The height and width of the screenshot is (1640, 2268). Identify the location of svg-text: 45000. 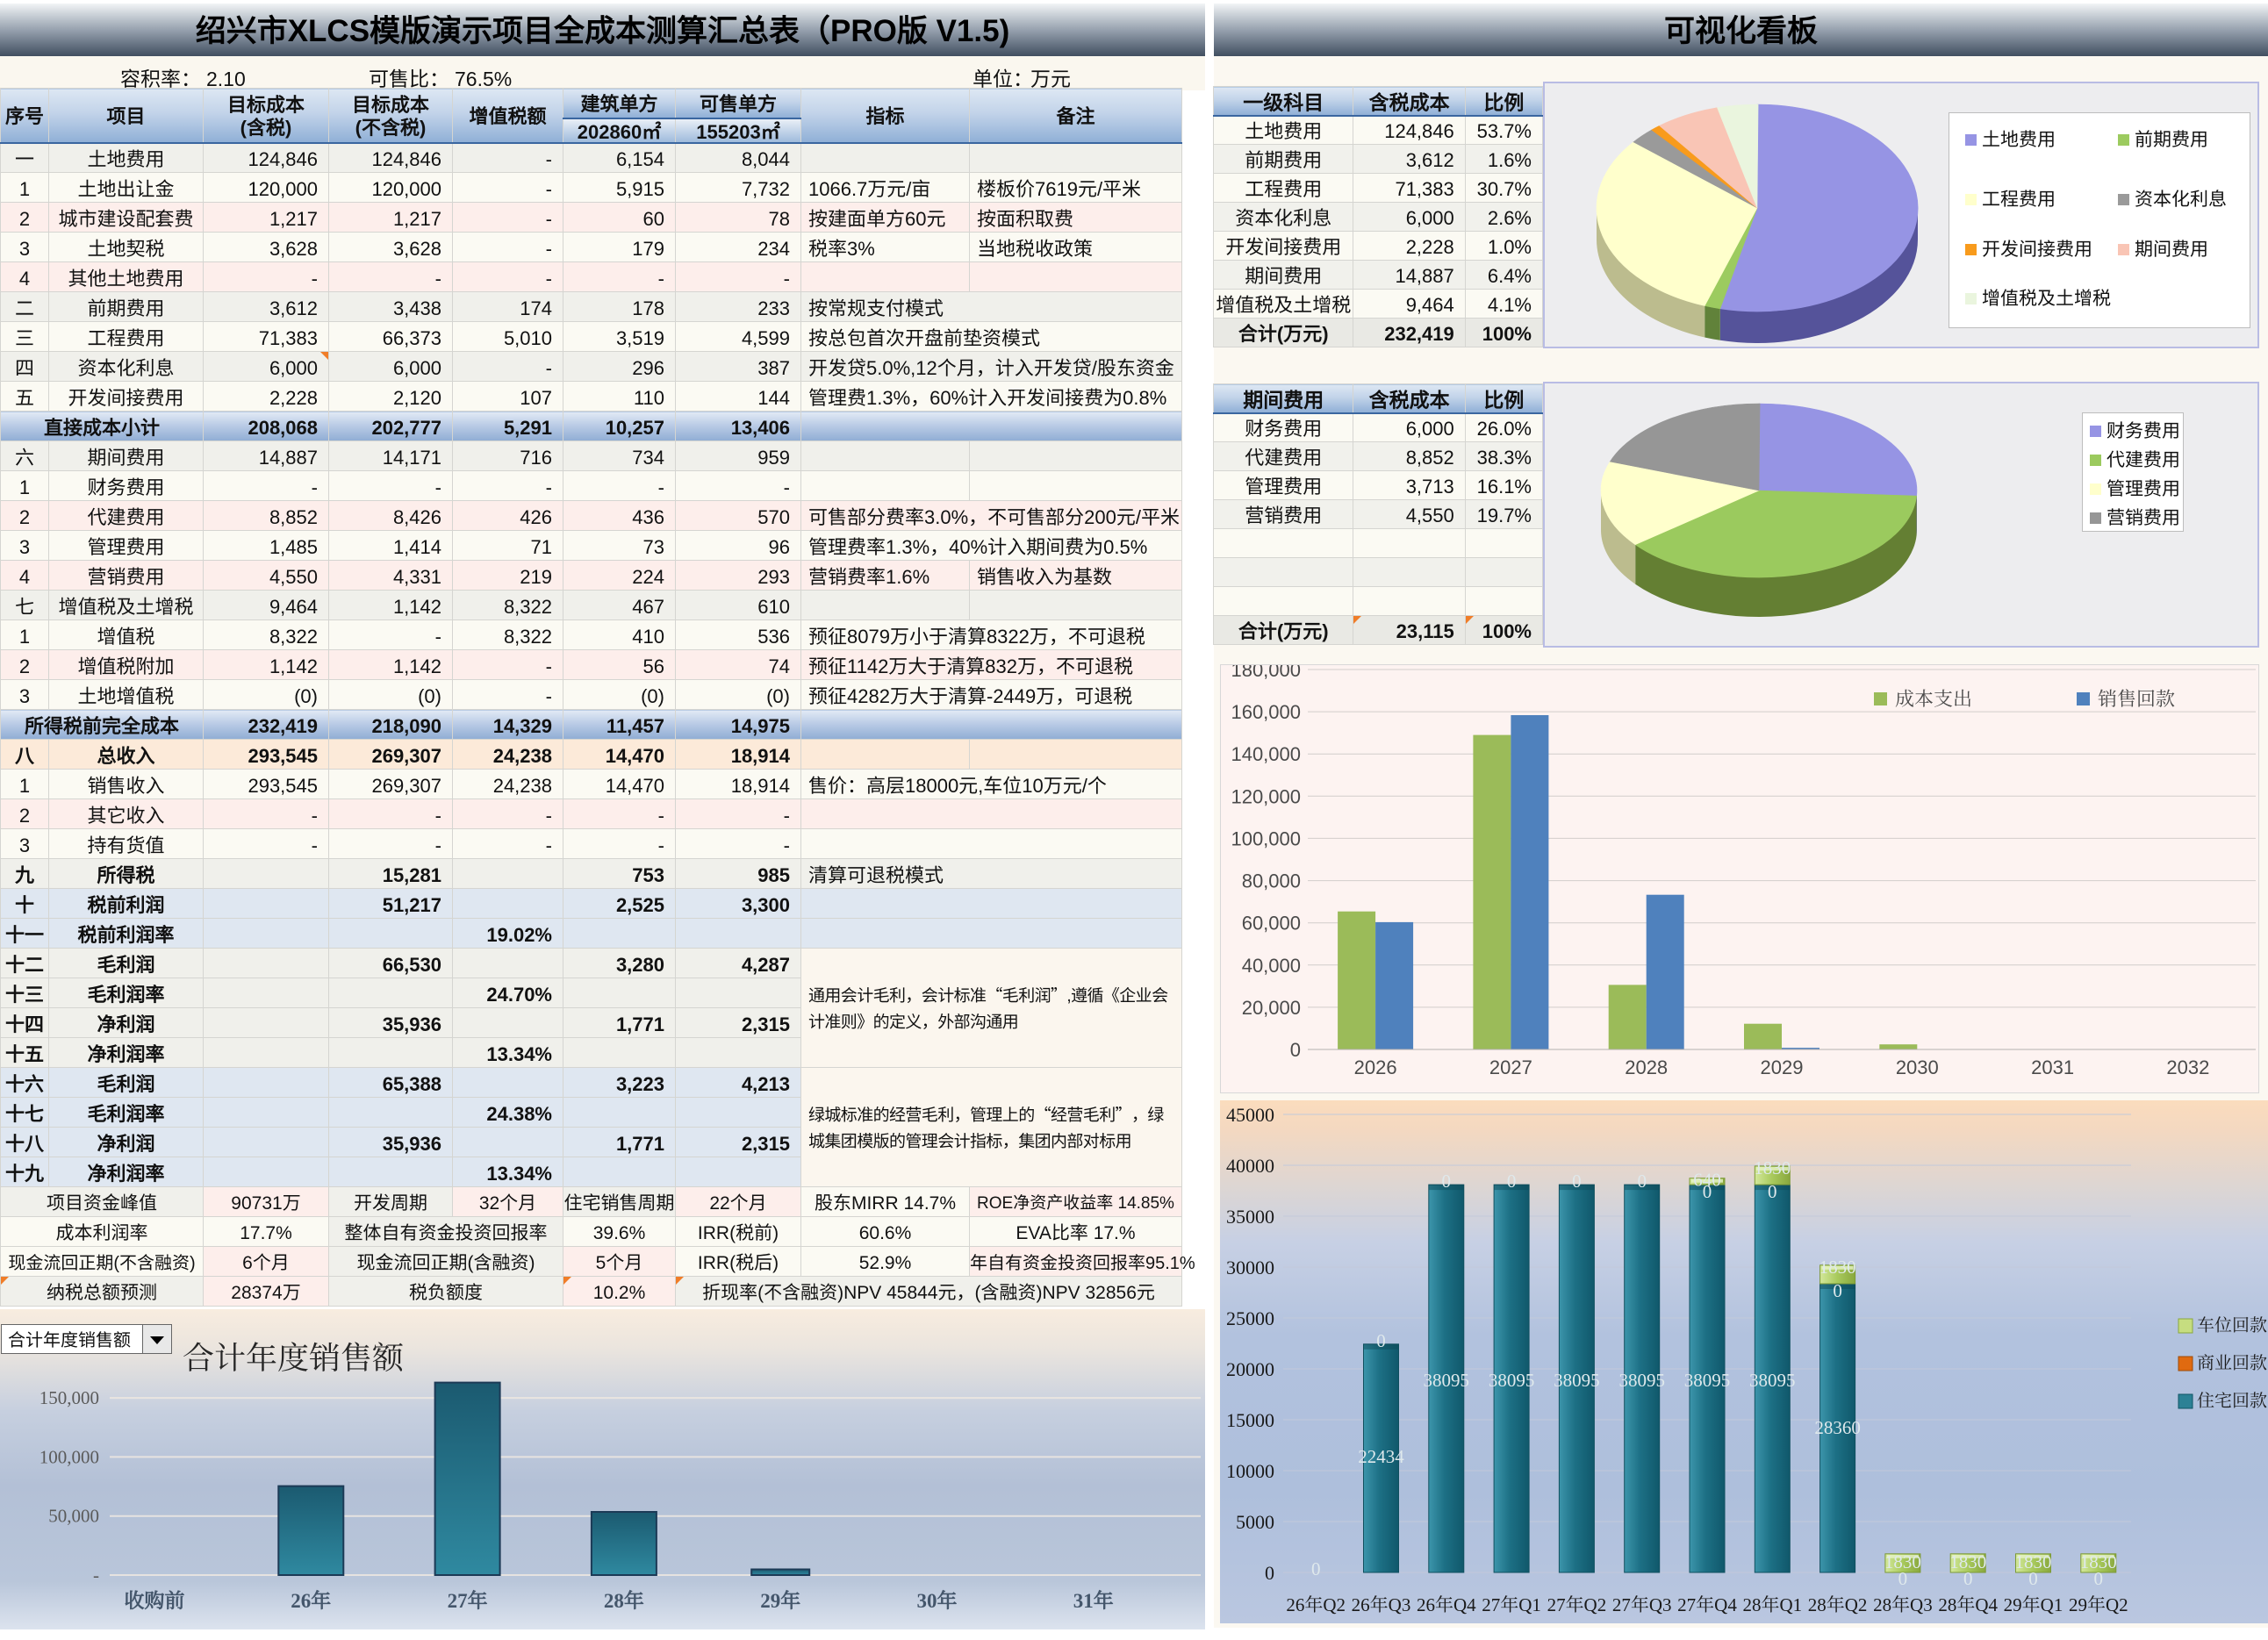
(1250, 1114).